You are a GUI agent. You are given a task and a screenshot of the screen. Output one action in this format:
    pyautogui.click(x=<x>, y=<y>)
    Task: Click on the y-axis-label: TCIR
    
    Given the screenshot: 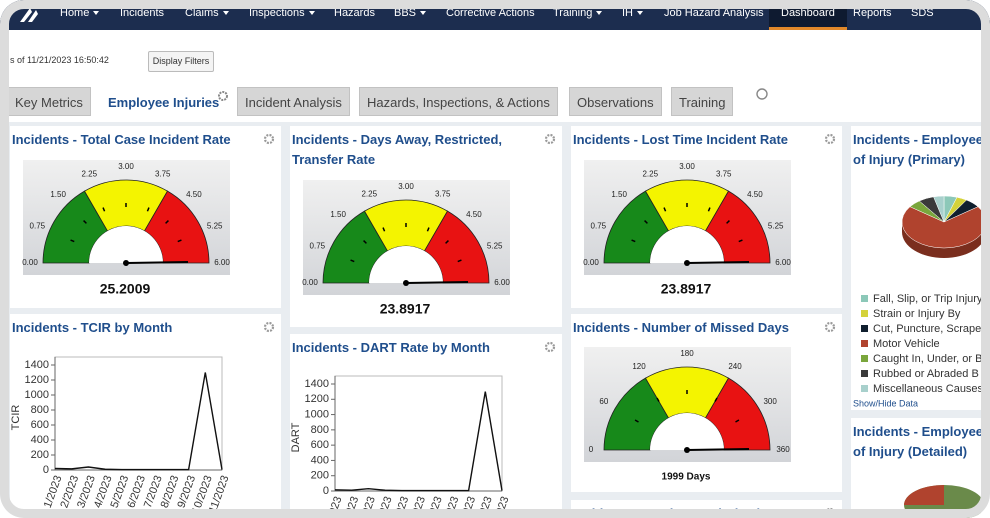 What is the action you would take?
    pyautogui.click(x=16, y=418)
    